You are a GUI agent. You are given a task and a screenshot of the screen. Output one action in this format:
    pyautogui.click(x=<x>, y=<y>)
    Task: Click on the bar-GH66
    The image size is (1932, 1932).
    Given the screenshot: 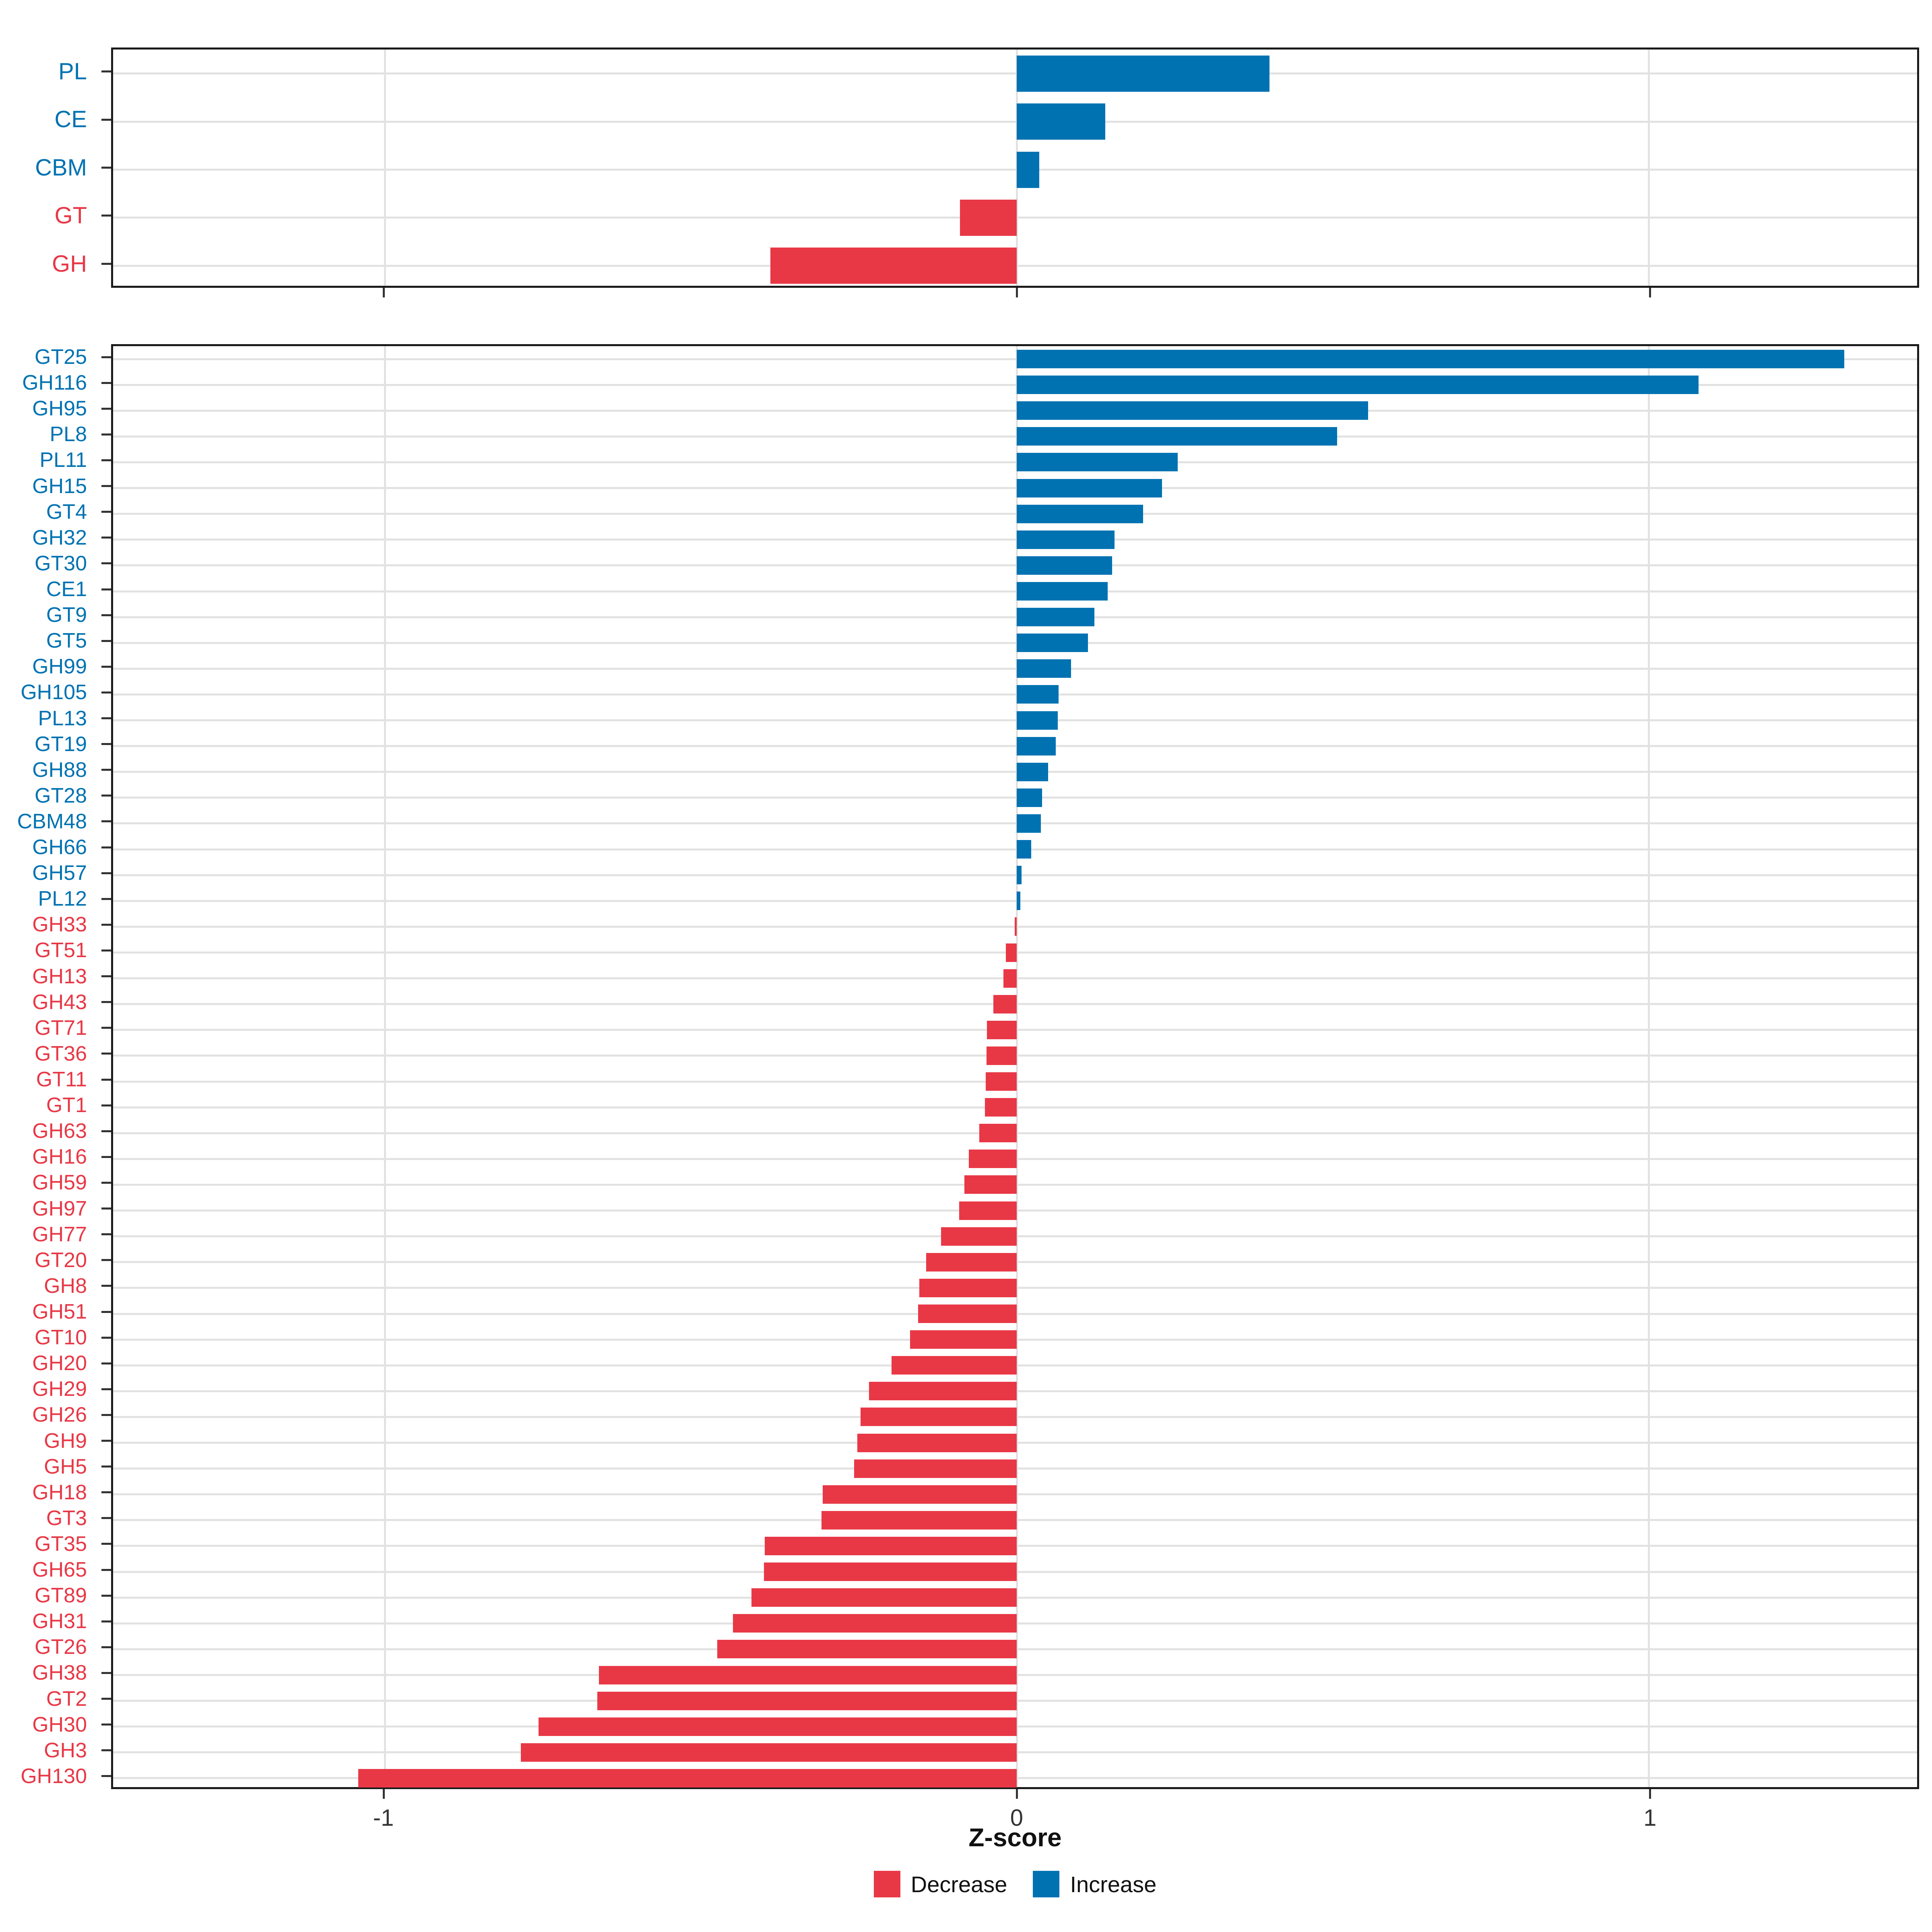 What is the action you would take?
    pyautogui.click(x=1024, y=849)
    